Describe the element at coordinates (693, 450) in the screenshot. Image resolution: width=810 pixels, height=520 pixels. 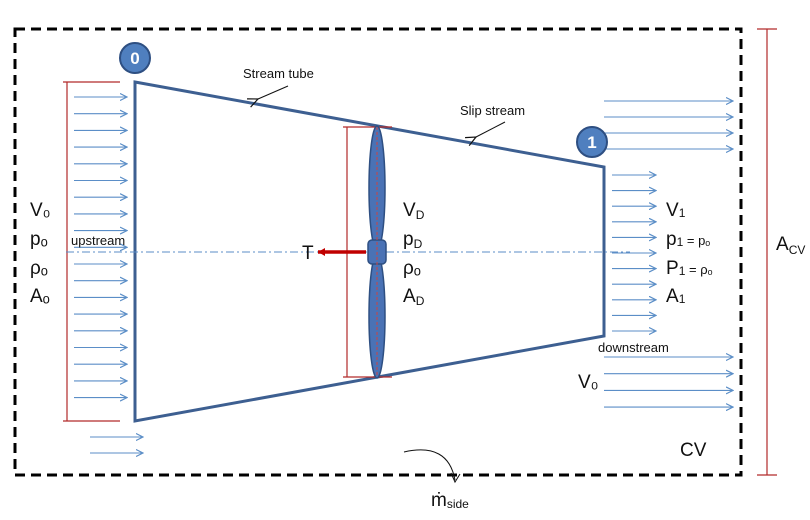
I see `control-volume-label: CV` at that location.